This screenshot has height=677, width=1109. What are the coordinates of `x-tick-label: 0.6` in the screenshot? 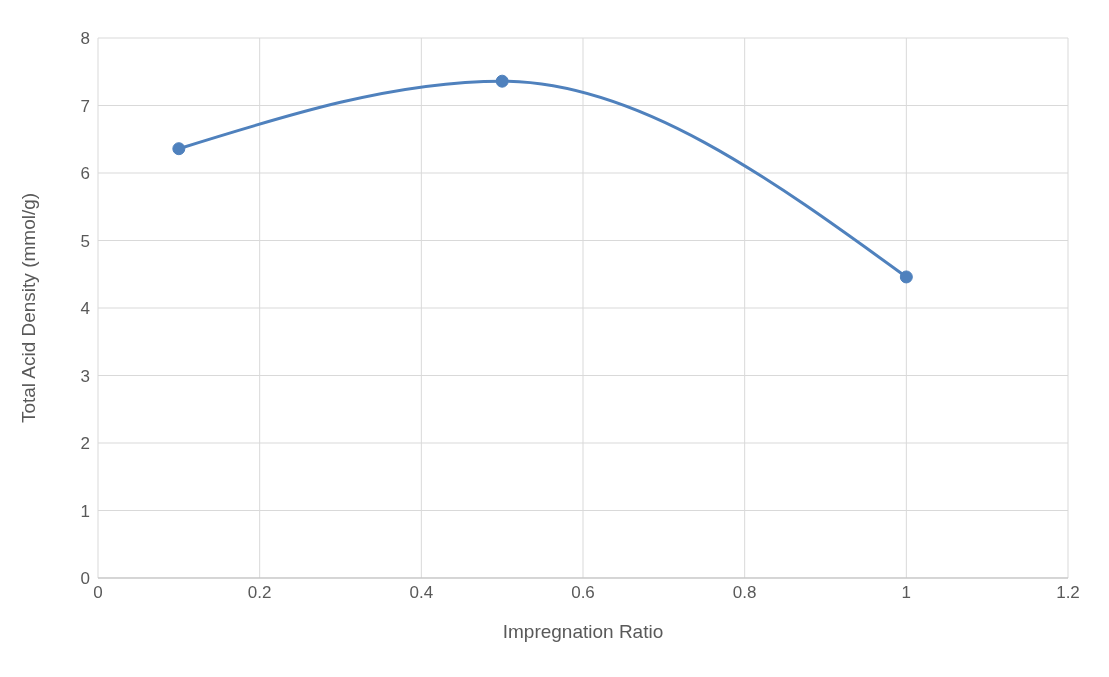 It's located at (583, 593).